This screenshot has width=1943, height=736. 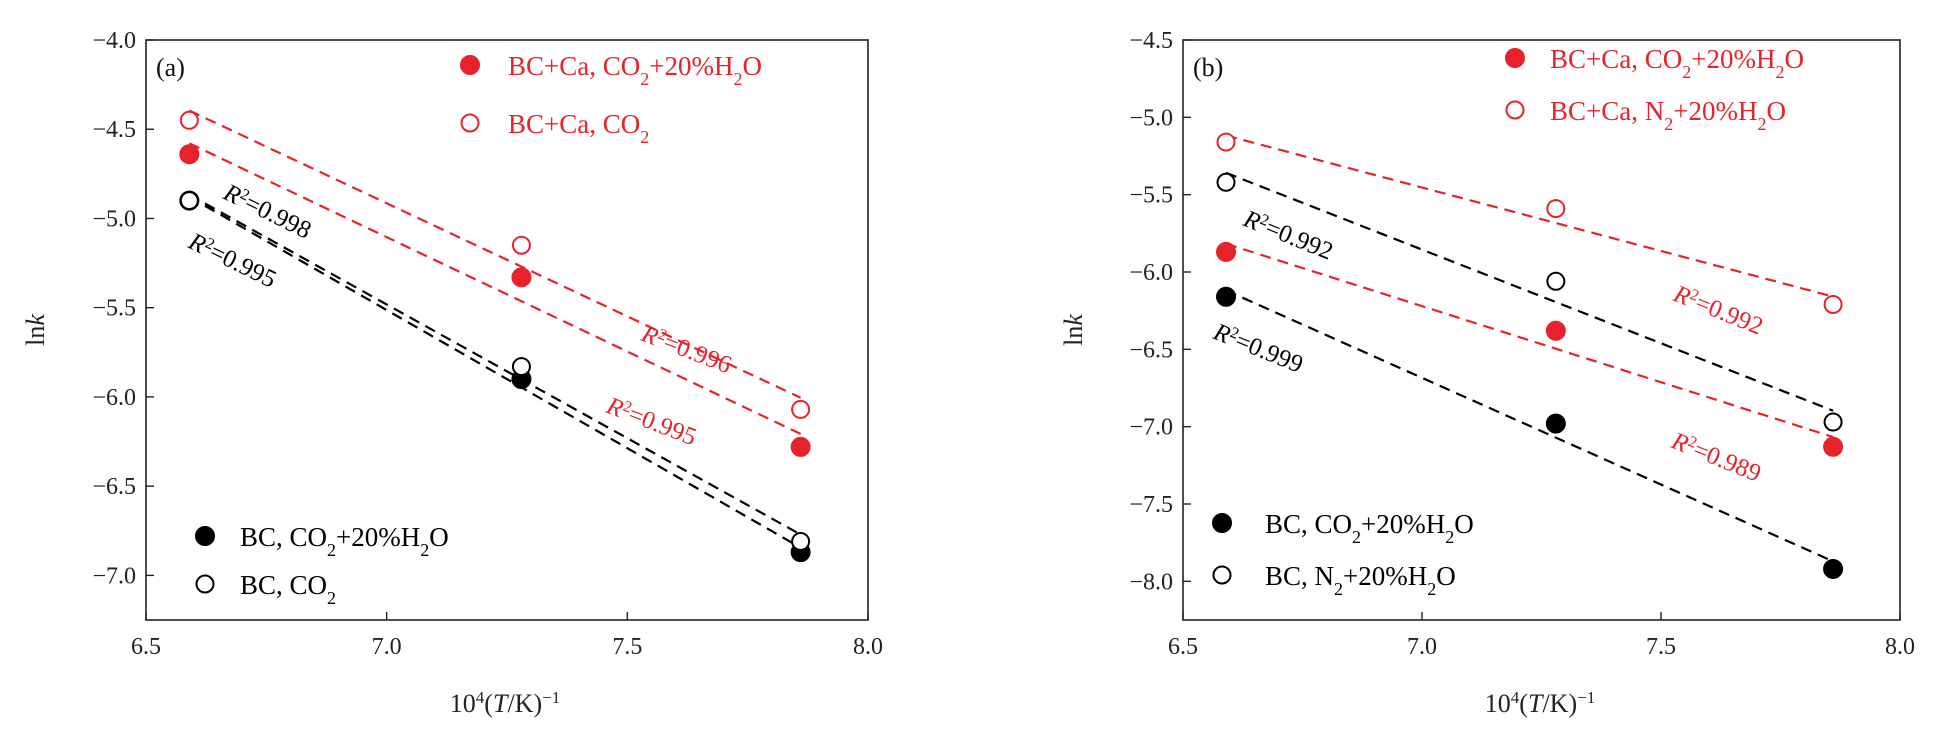 I want to click on legend-label-top-1: BC+Ca, CO2, so click(x=578, y=128).